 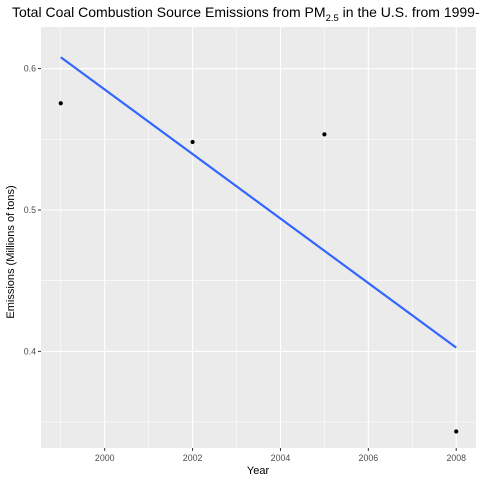 What do you see at coordinates (369, 458) in the screenshot?
I see `x-tick-label: 2006` at bounding box center [369, 458].